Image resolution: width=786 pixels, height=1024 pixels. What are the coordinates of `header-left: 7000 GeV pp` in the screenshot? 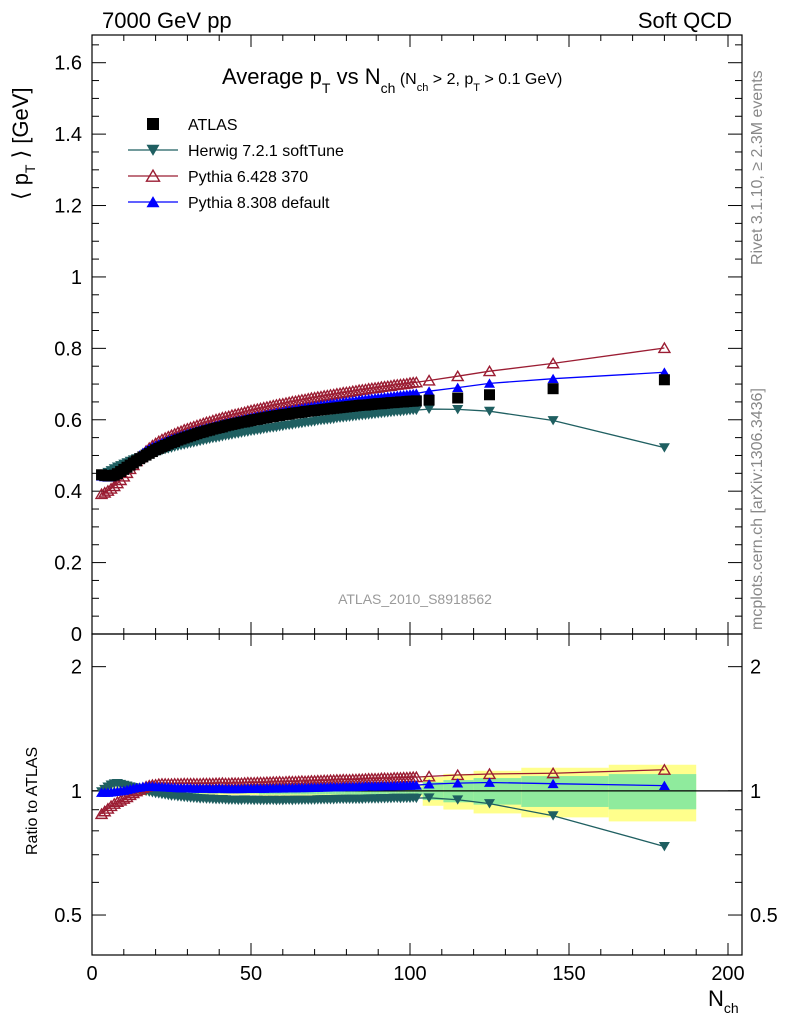 It's located at (167, 20).